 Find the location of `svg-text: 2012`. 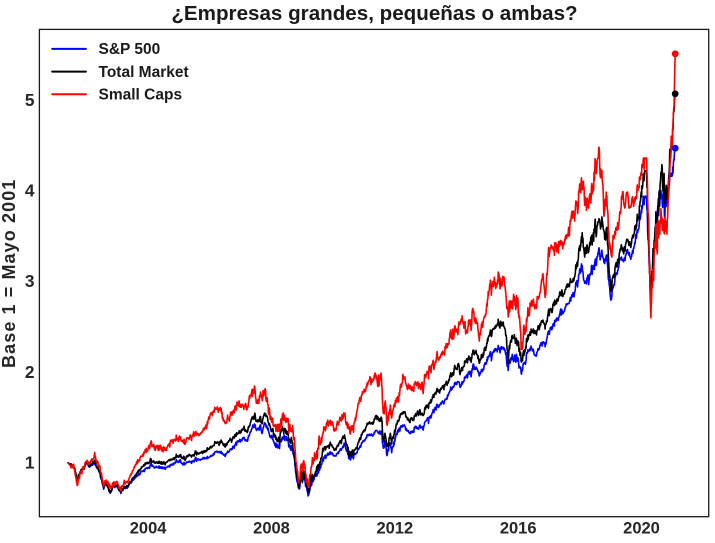

svg-text: 2012 is located at coordinates (394, 529).